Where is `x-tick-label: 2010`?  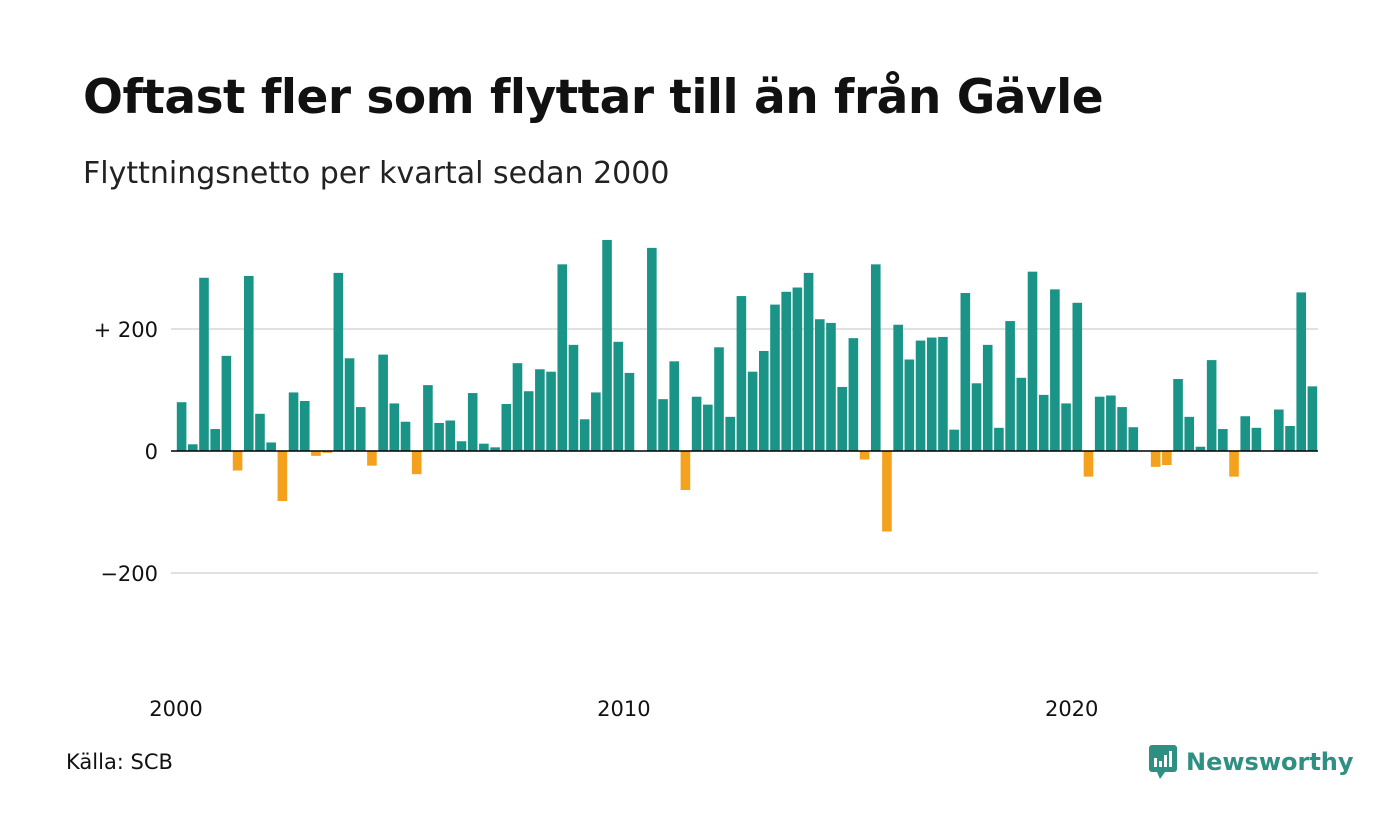
x-tick-label: 2010 is located at coordinates (623, 709).